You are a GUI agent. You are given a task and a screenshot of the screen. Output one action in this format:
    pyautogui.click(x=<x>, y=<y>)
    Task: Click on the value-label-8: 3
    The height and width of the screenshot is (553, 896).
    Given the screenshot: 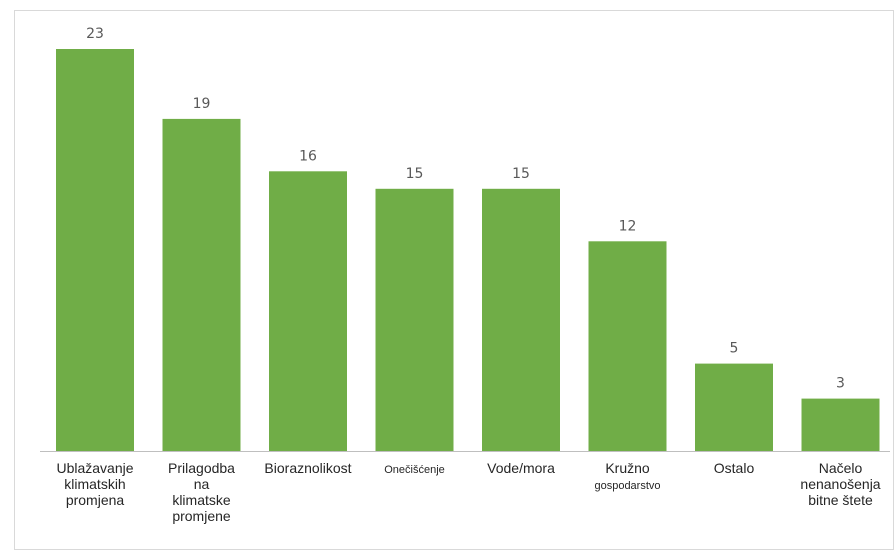 What is the action you would take?
    pyautogui.click(x=840, y=384)
    